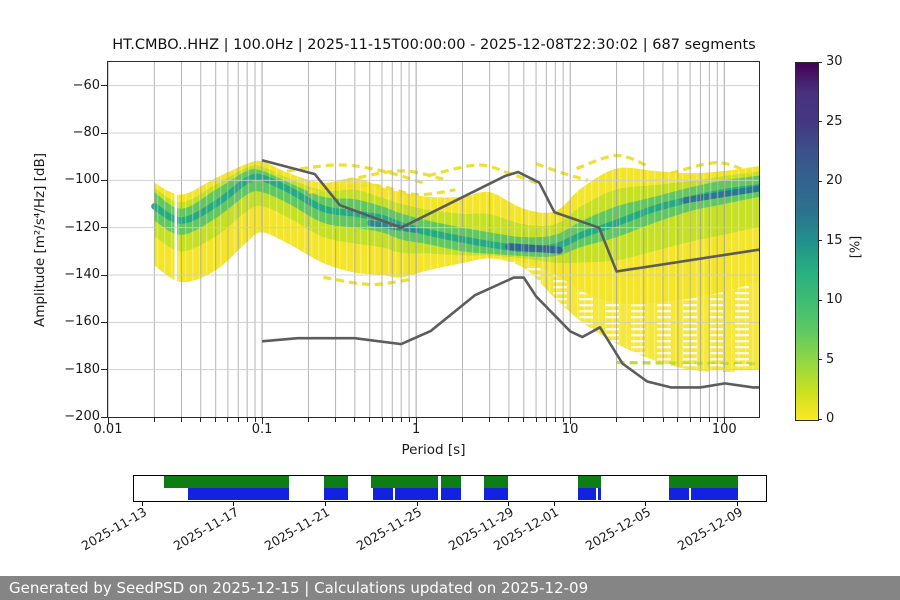 The image size is (900, 600). I want to click on x-tick-label: 1, so click(416, 429).